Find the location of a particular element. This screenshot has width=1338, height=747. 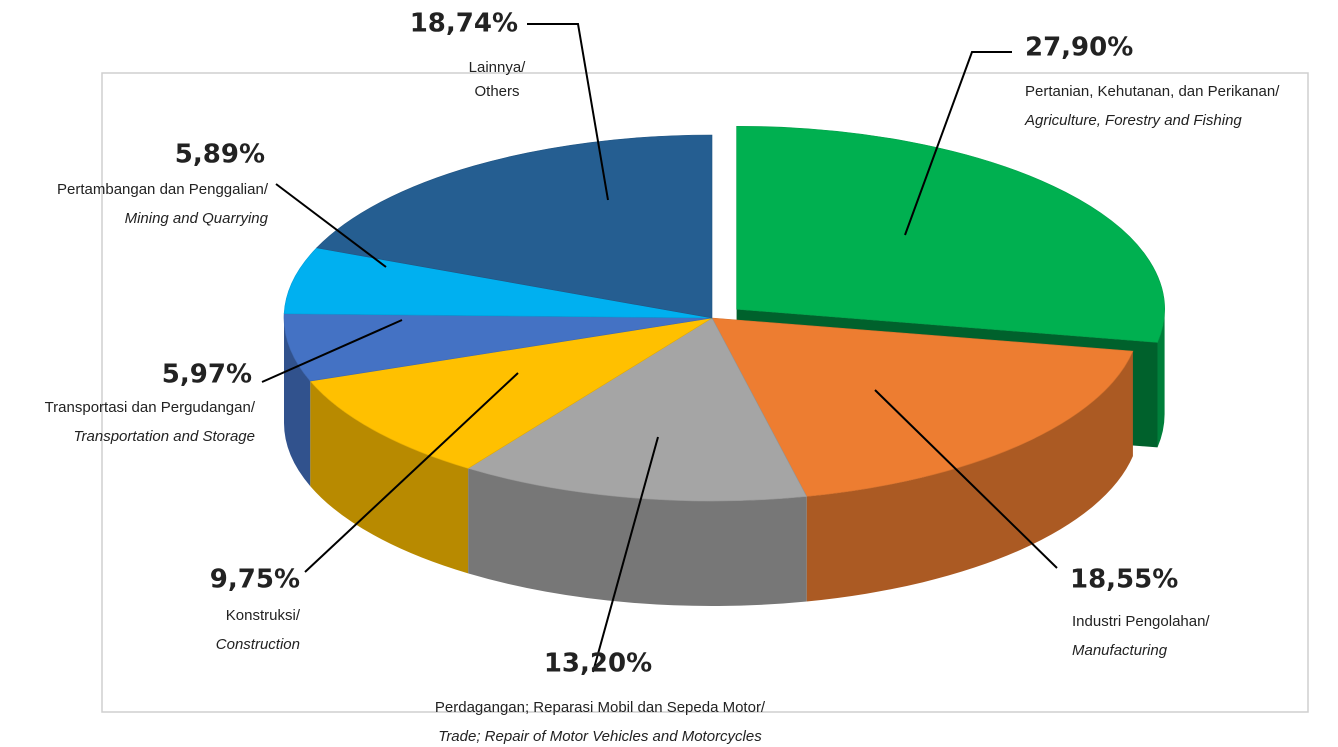

value-label: 18,74% is located at coordinates (464, 24).